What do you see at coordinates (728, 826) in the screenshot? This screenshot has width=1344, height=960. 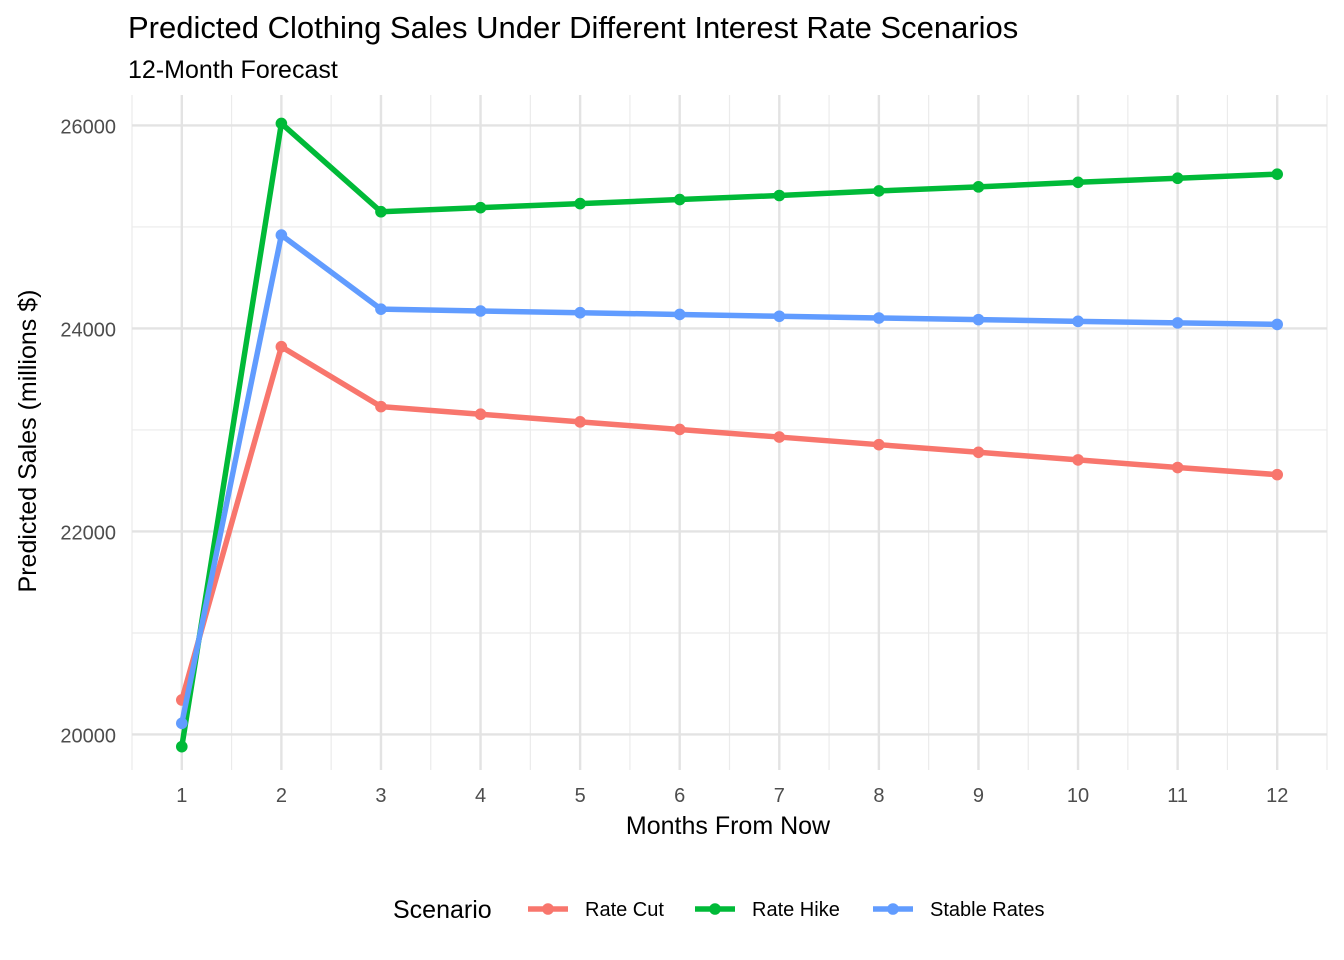 I see `x-axis-label: Months From Now` at bounding box center [728, 826].